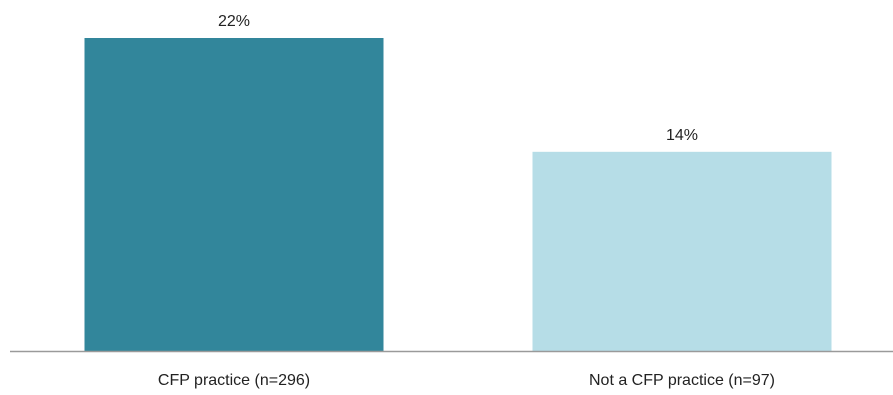 The height and width of the screenshot is (395, 893). What do you see at coordinates (682, 380) in the screenshot?
I see `x-tick-label-2: Not a CFP practice (n=97)` at bounding box center [682, 380].